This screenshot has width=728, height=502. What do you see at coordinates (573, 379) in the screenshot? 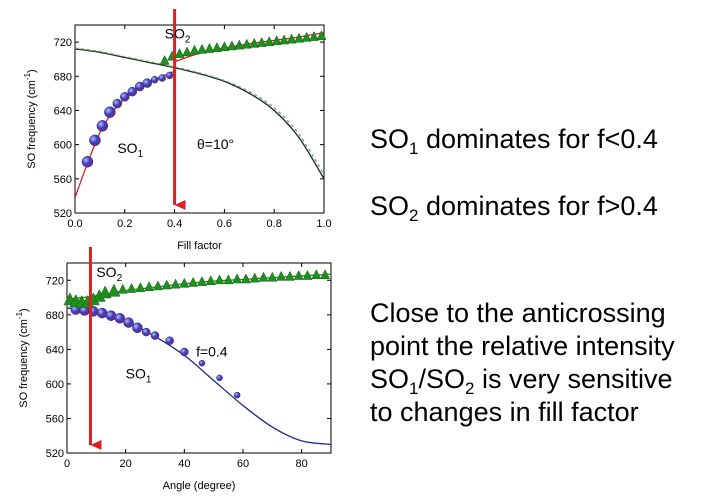
I see `note-l3-text: is very sensitive` at bounding box center [573, 379].